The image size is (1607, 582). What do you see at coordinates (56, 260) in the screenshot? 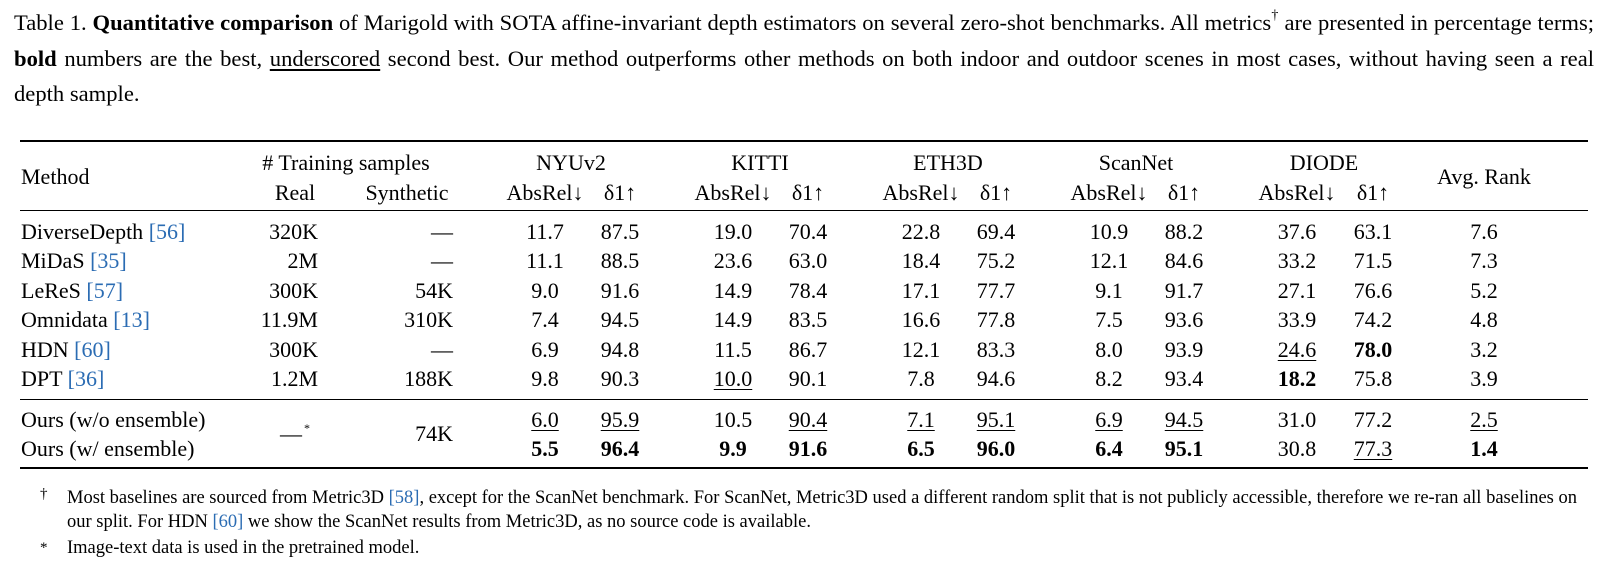
I see `method-name-text: MiDaS` at bounding box center [56, 260].